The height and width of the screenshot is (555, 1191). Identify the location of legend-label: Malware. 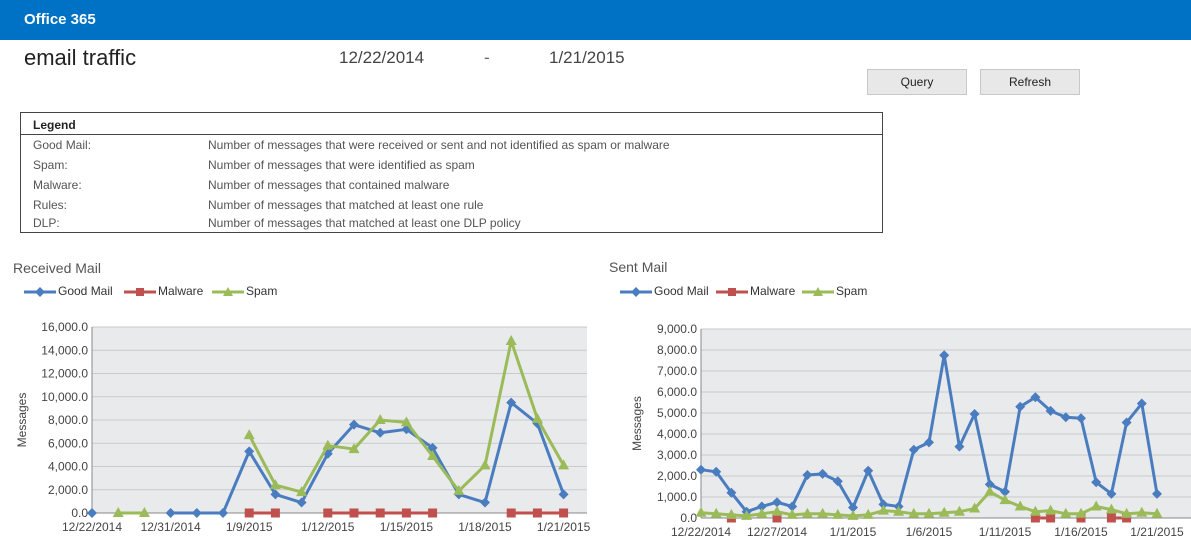
(181, 291).